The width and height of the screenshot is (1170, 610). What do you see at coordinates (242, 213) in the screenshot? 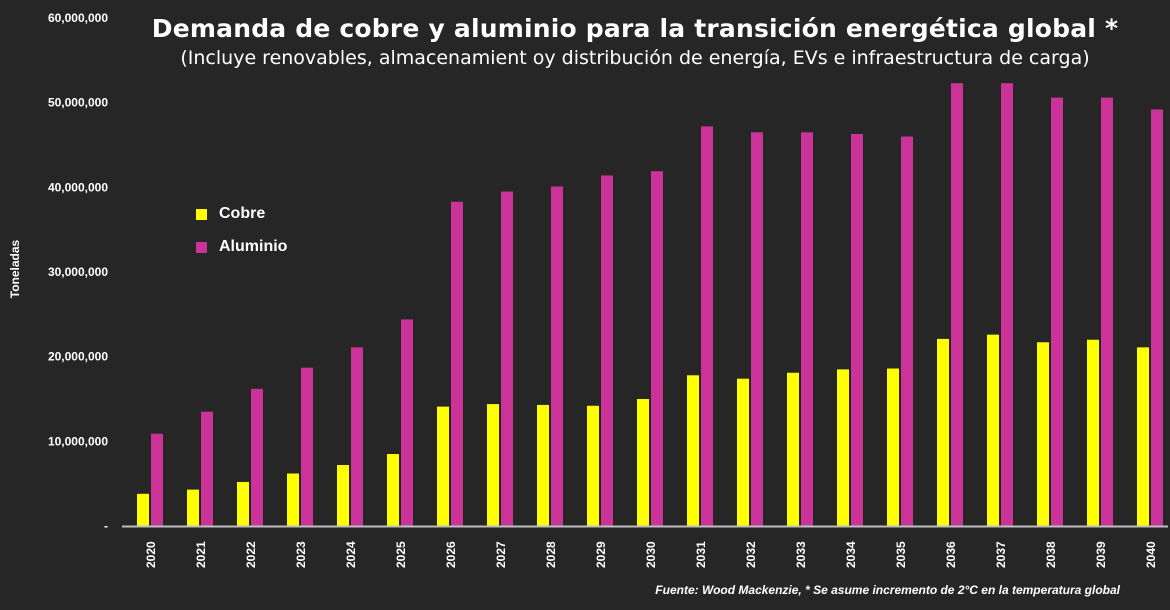
I see `legend-label-cobre: Cobre` at bounding box center [242, 213].